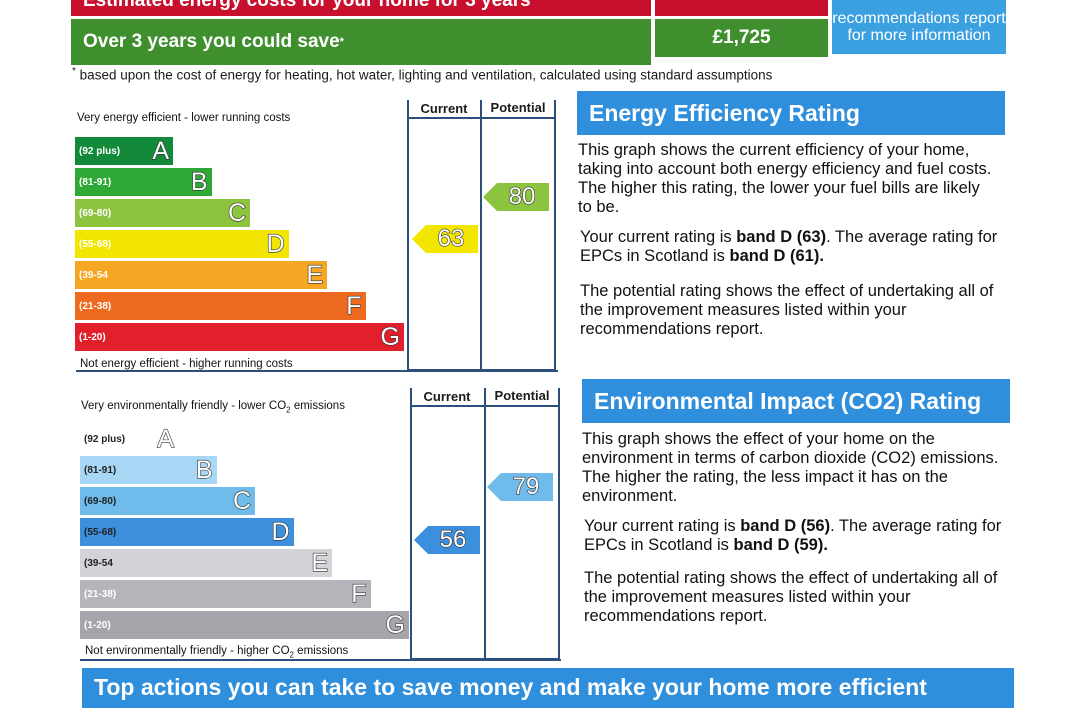  I want to click on energy-col-divider, so click(481, 235).